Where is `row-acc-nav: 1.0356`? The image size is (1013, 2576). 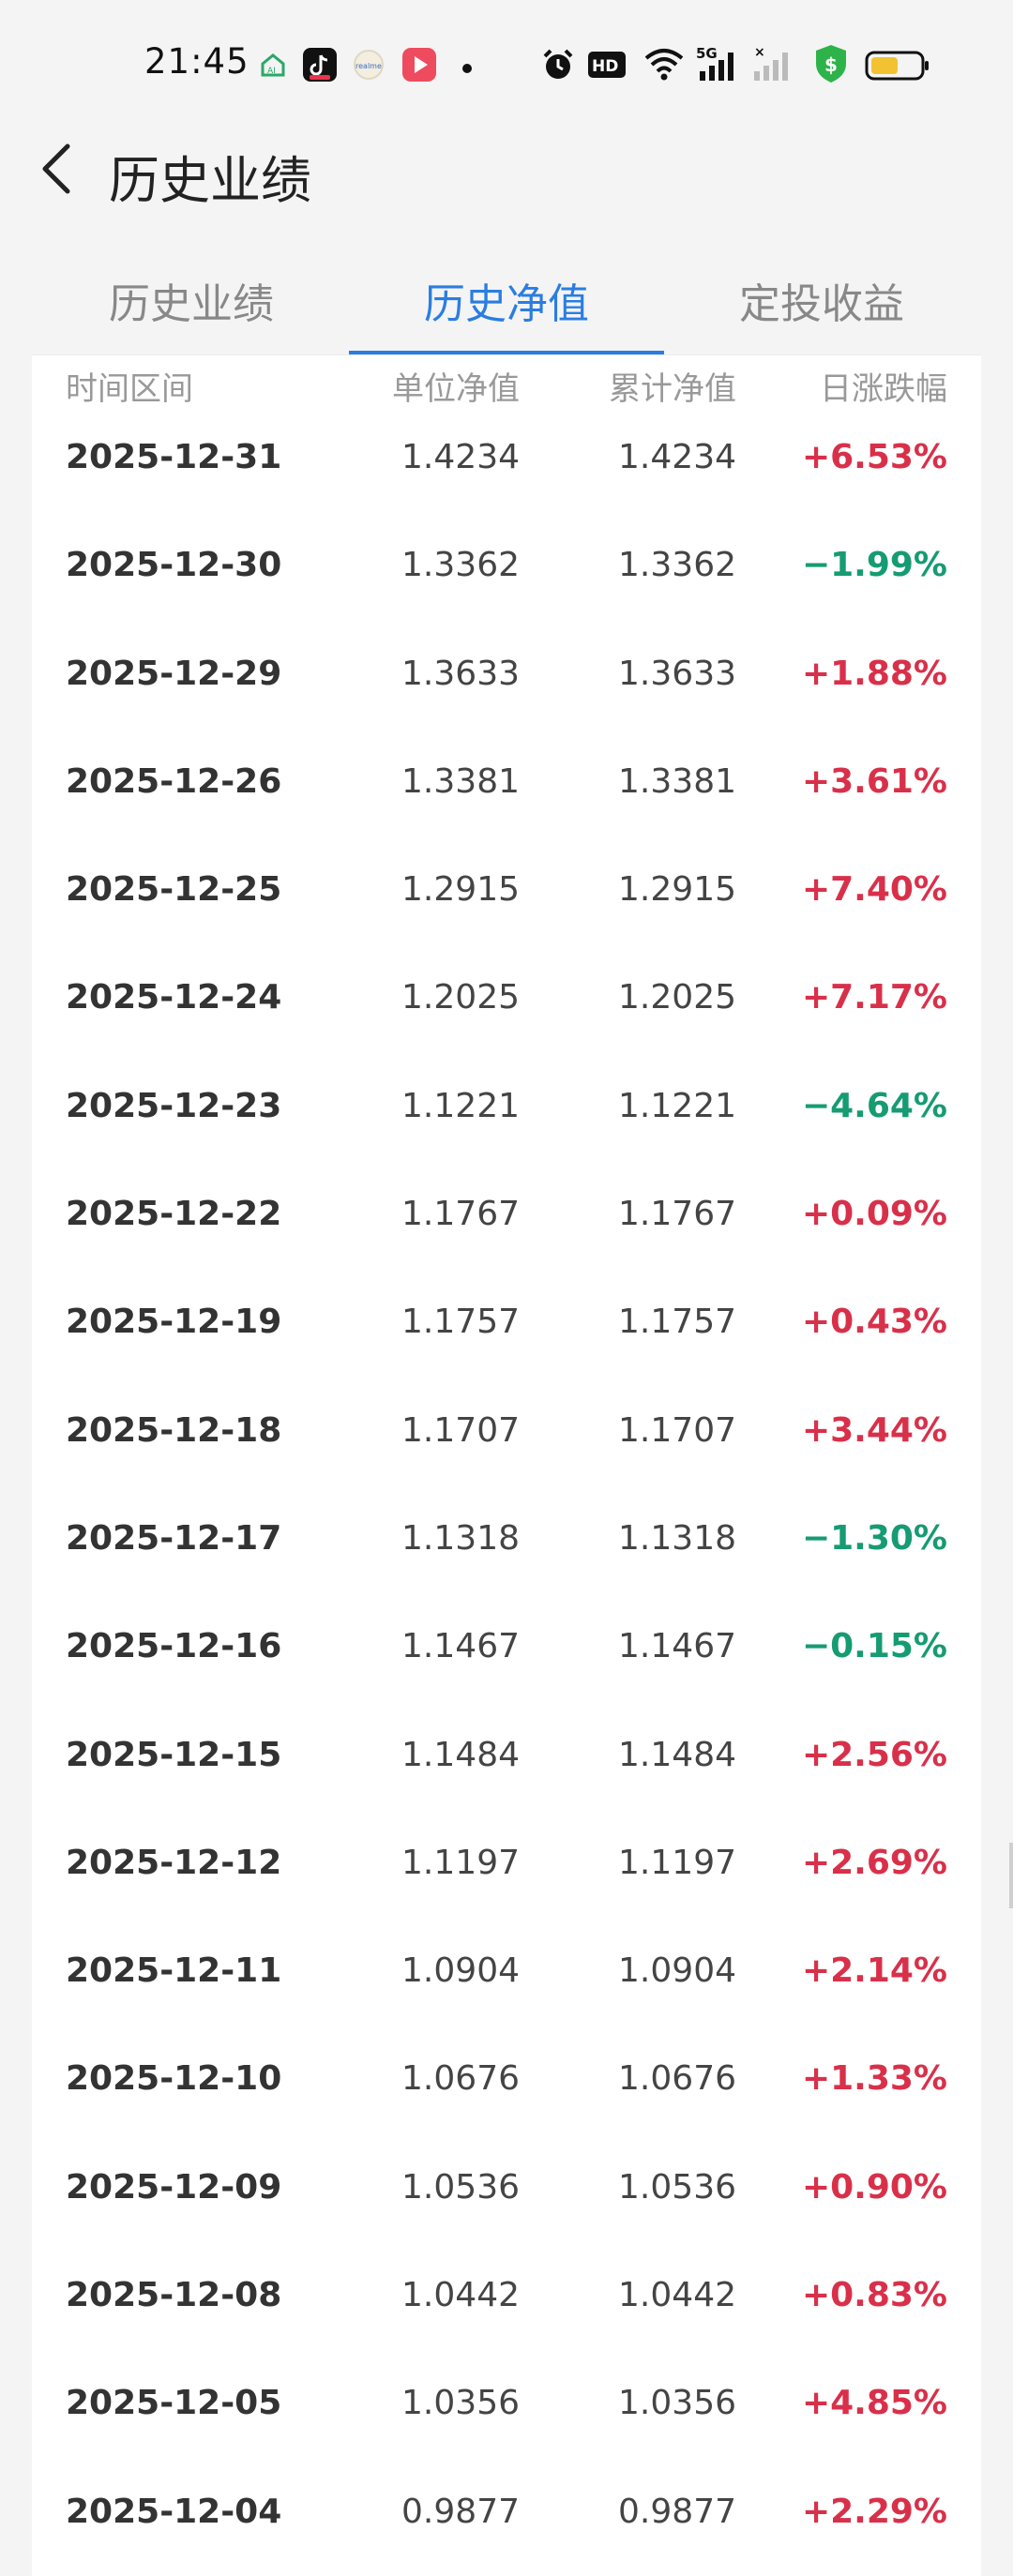 row-acc-nav: 1.0356 is located at coordinates (677, 2403).